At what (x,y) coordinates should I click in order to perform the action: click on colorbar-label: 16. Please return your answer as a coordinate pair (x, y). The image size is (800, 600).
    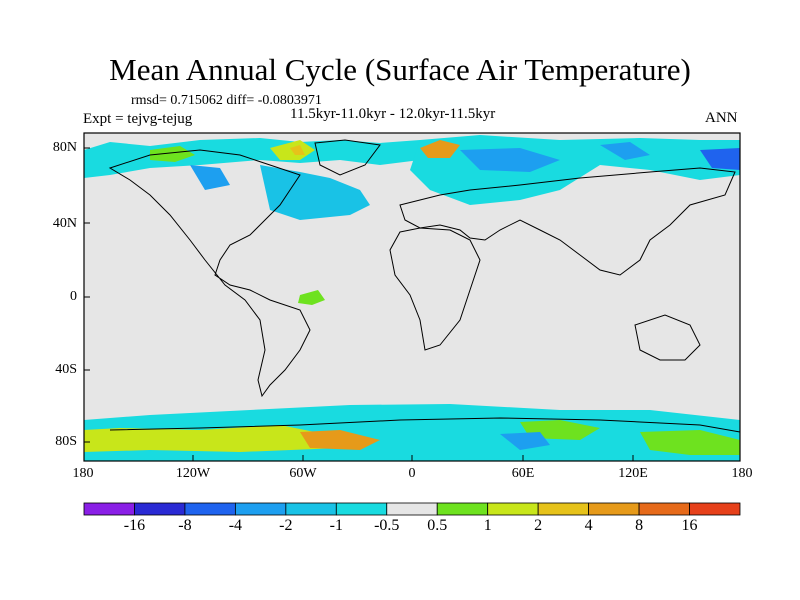
    Looking at the image, I should click on (689, 525).